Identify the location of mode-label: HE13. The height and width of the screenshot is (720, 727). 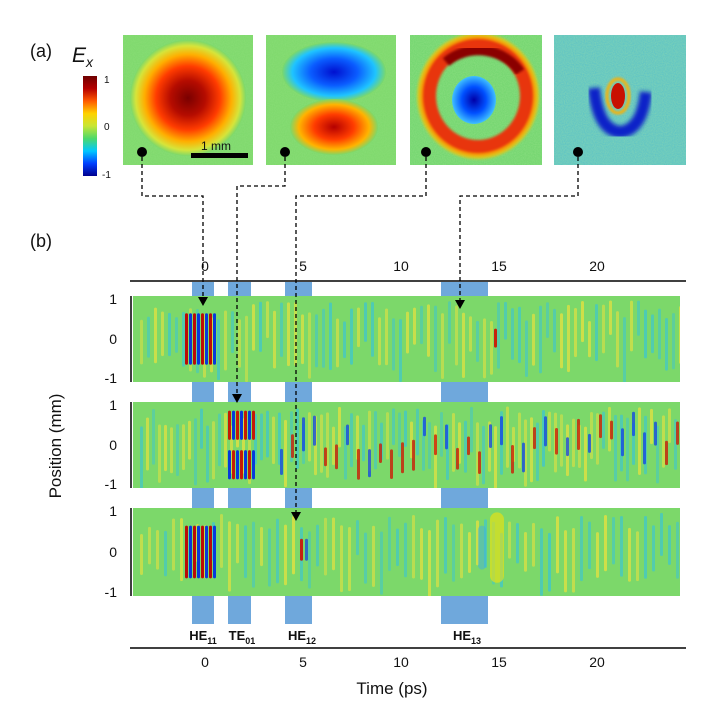
(467, 637).